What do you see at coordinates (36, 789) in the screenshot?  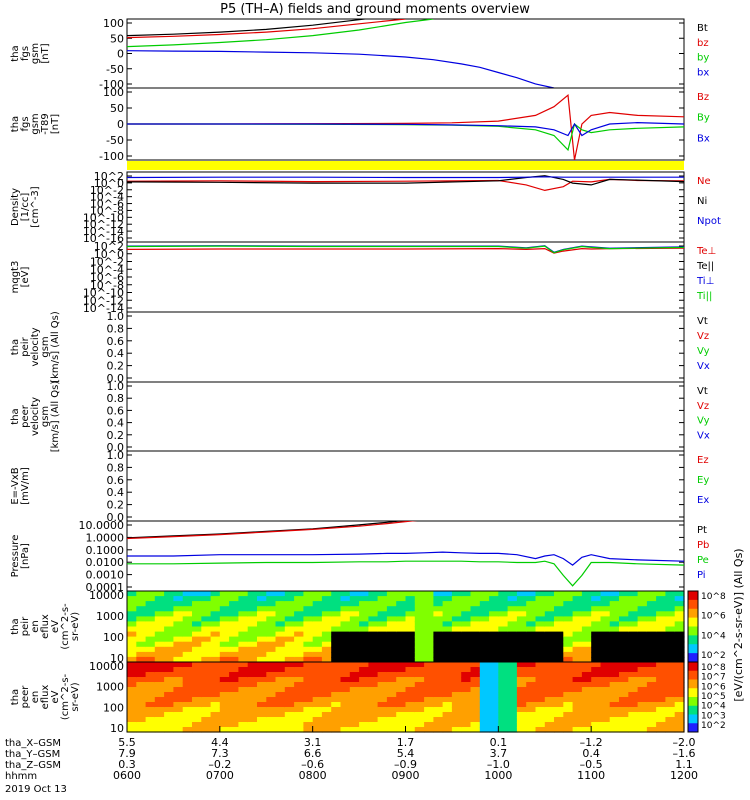 I see `x-axis-date: 2019 Oct 13` at bounding box center [36, 789].